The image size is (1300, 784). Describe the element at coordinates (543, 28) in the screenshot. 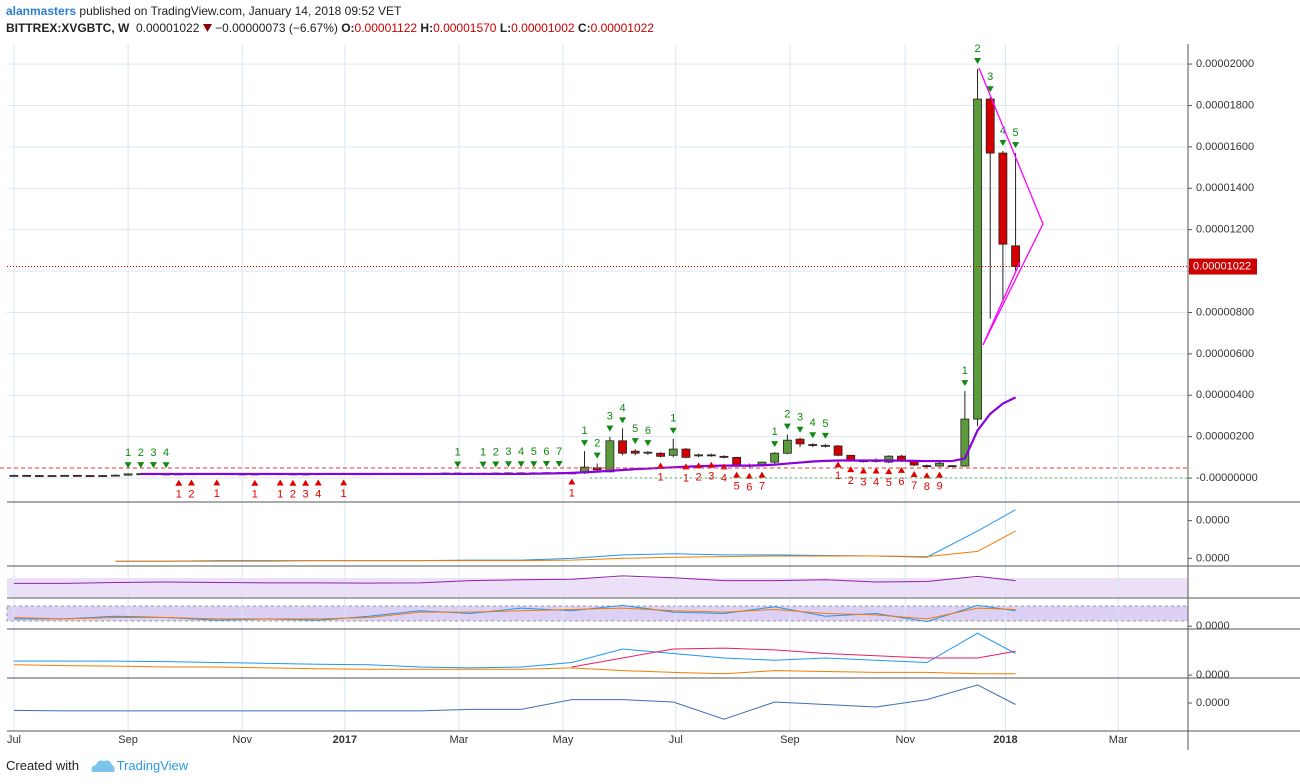

I see `low: 0.00001002` at that location.